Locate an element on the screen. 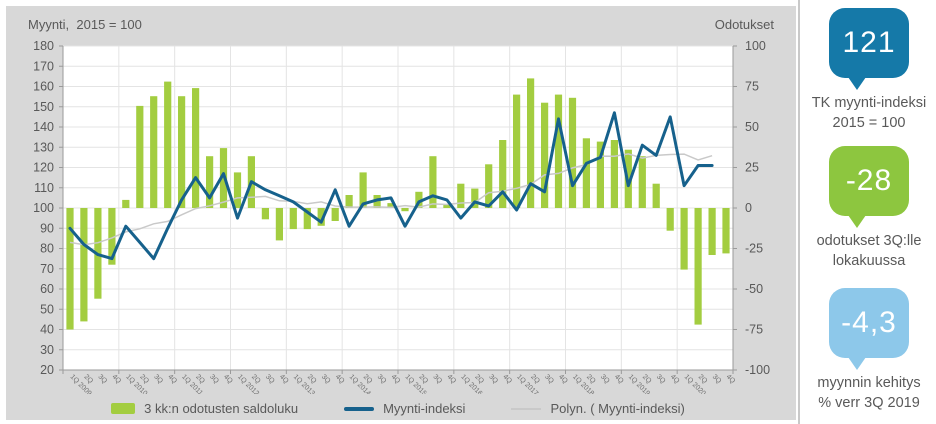 The height and width of the screenshot is (424, 936). svg-text: 70 is located at coordinates (47, 269).